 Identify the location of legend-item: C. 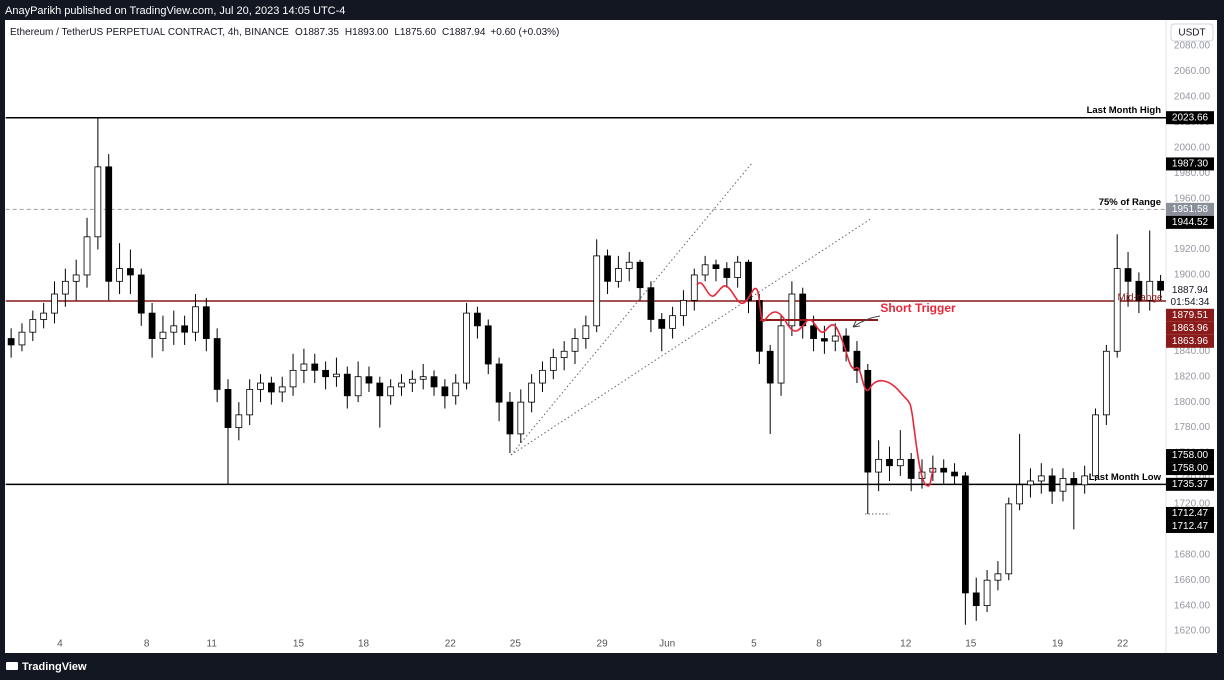
(445, 32).